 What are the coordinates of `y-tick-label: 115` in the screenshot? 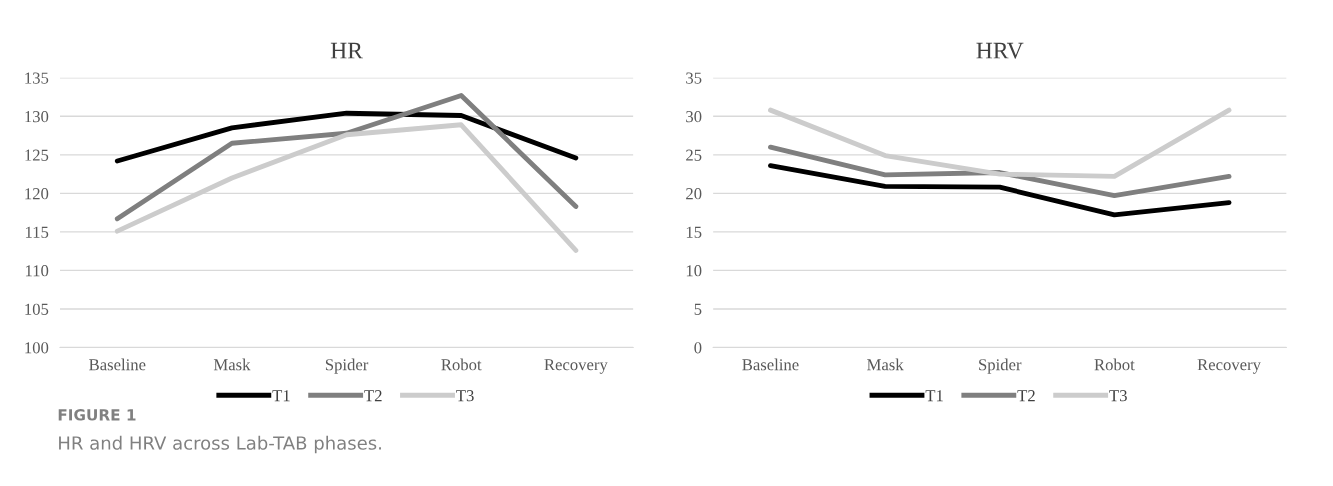 It's located at (37, 232).